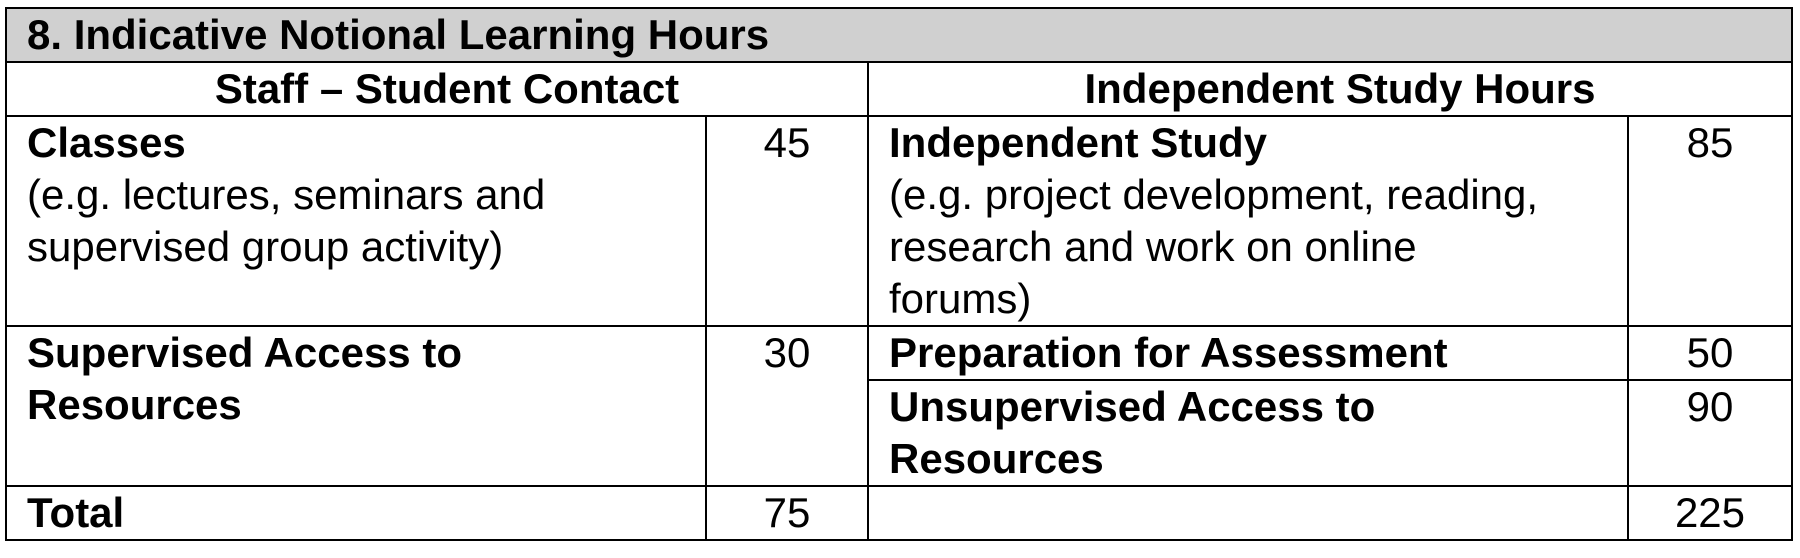 This screenshot has width=1800, height=558. Describe the element at coordinates (960, 298) in the screenshot. I see `independent-study-desc-line3: forums)` at that location.